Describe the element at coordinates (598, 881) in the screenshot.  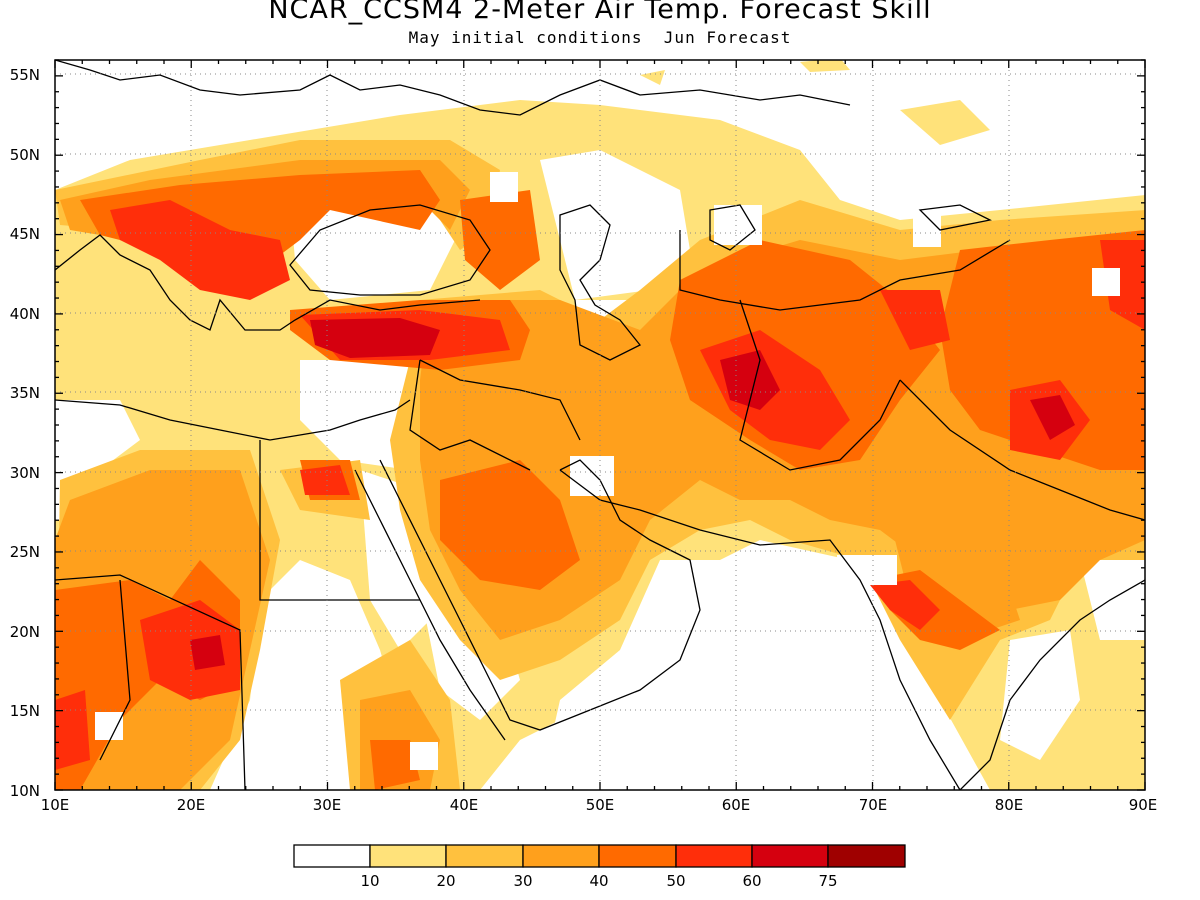
I see `legend-label: 40` at that location.